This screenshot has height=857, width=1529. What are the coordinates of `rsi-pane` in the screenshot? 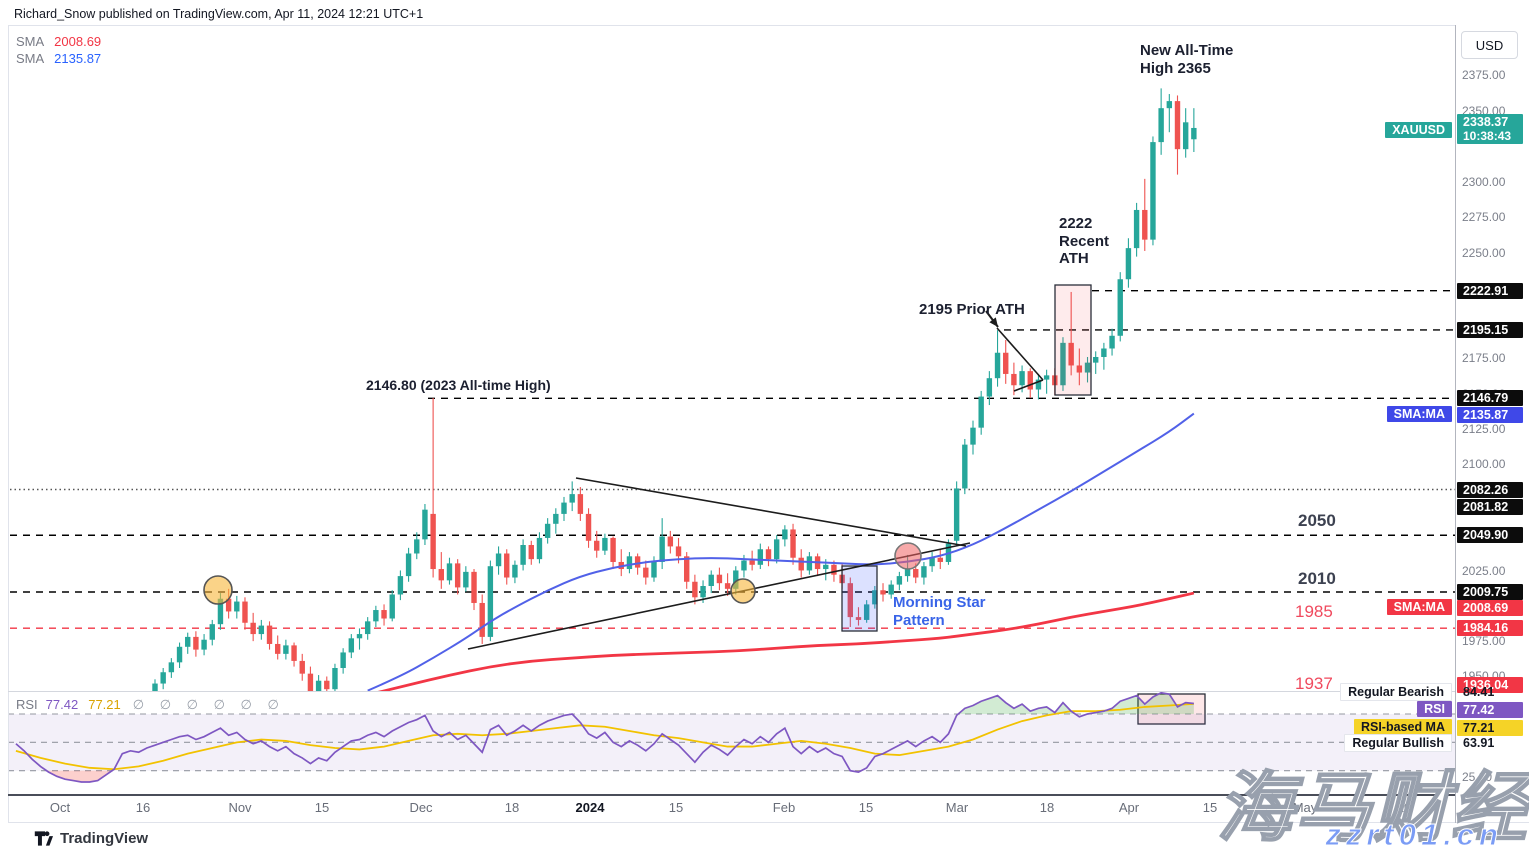 It's located at (731, 737).